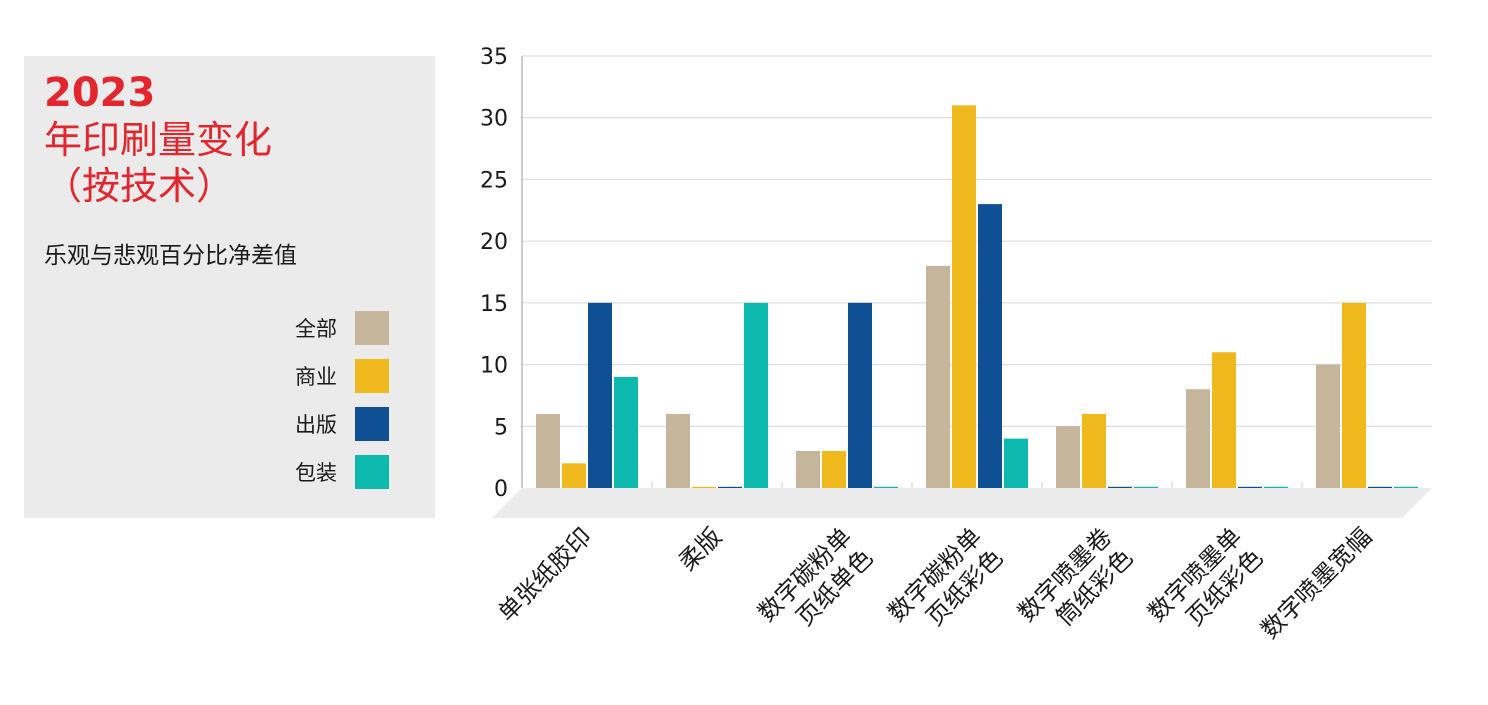 Image resolution: width=1488 pixels, height=705 pixels. Describe the element at coordinates (1206, 585) in the screenshot. I see `x-tick-label: 数字喷墨单页纸彩色` at that location.